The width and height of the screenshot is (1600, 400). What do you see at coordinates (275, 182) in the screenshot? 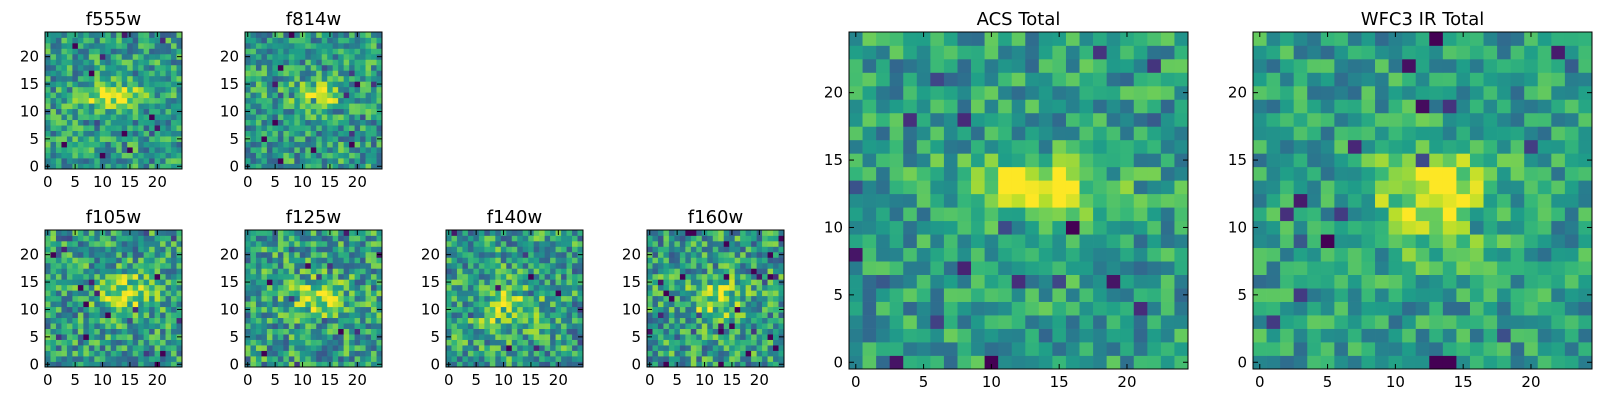
I see `x-tick-label: 5` at bounding box center [275, 182].